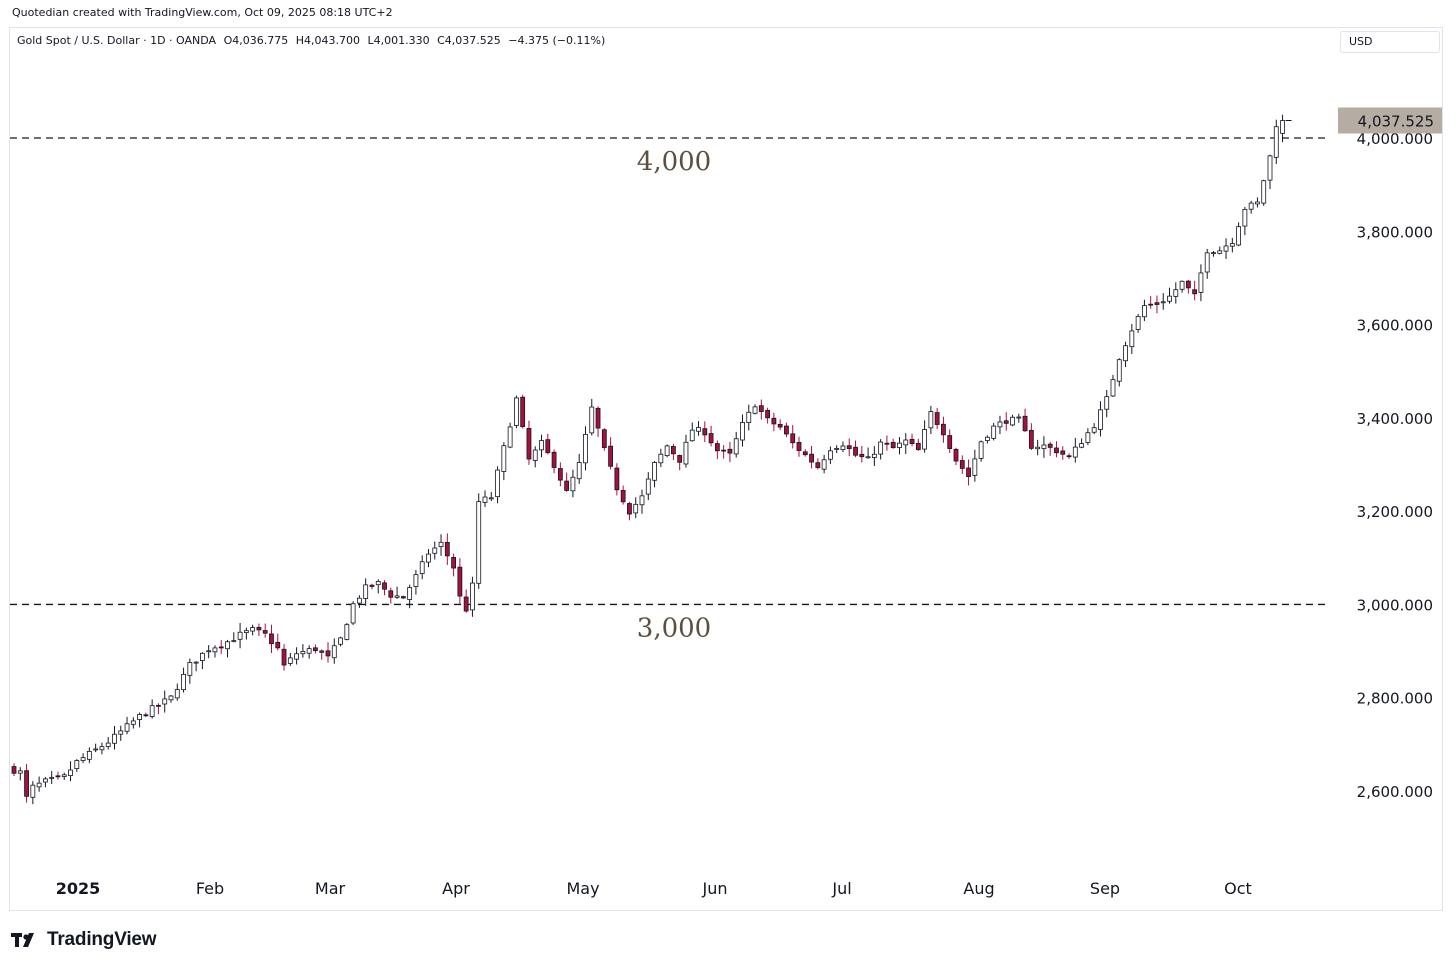 The width and height of the screenshot is (1456, 969). I want to click on last-price-label: 4,037.525, so click(1396, 121).